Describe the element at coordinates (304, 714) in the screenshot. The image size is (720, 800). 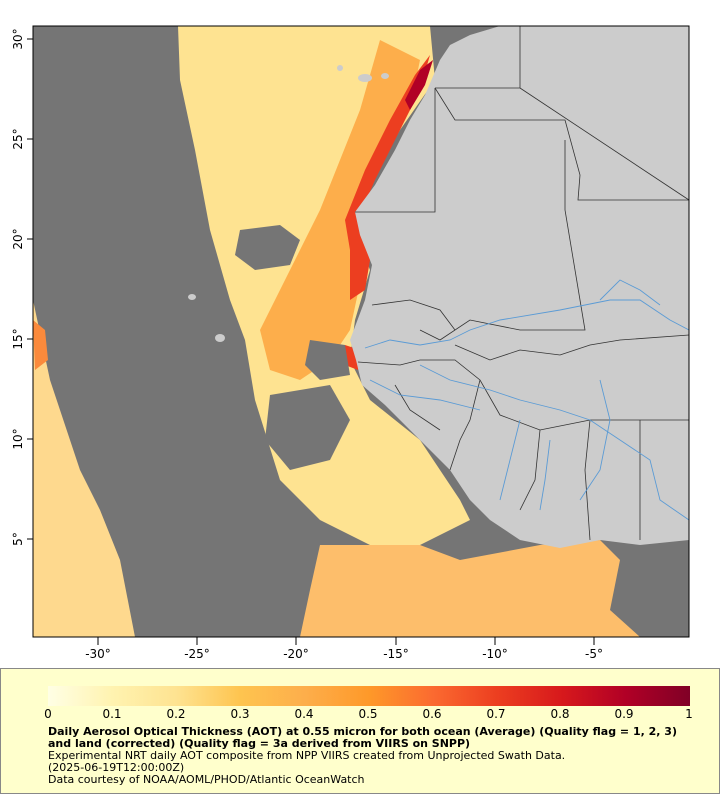
I see `colorbar-label: 0.4` at that location.